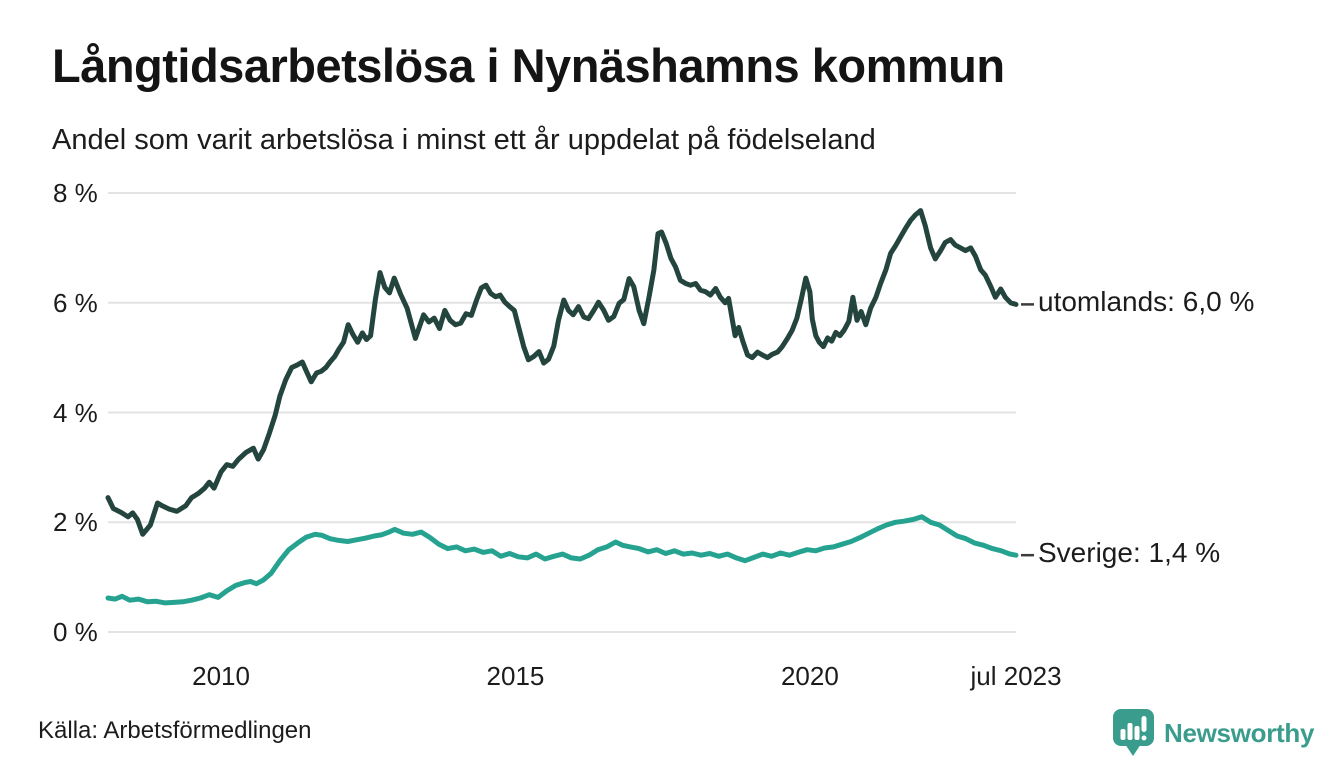 This screenshot has width=1340, height=780. I want to click on y-axis-tick-label: 0 %, so click(75, 632).